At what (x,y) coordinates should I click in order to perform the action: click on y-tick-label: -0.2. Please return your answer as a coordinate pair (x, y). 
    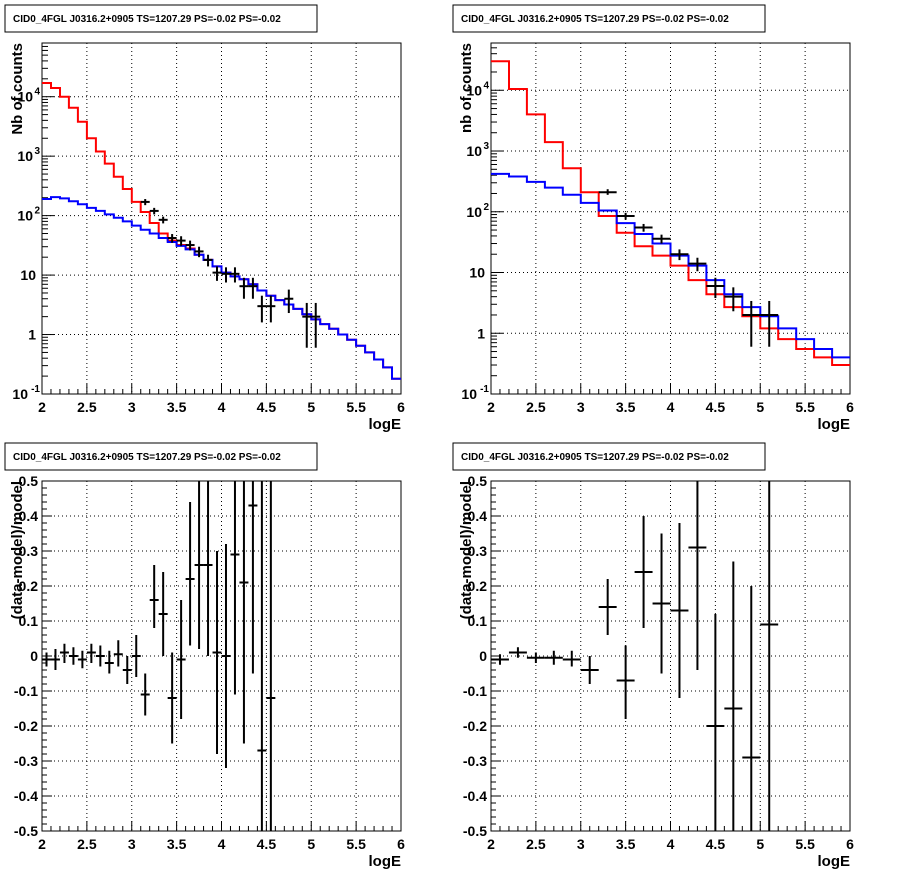
    Looking at the image, I should click on (26, 726).